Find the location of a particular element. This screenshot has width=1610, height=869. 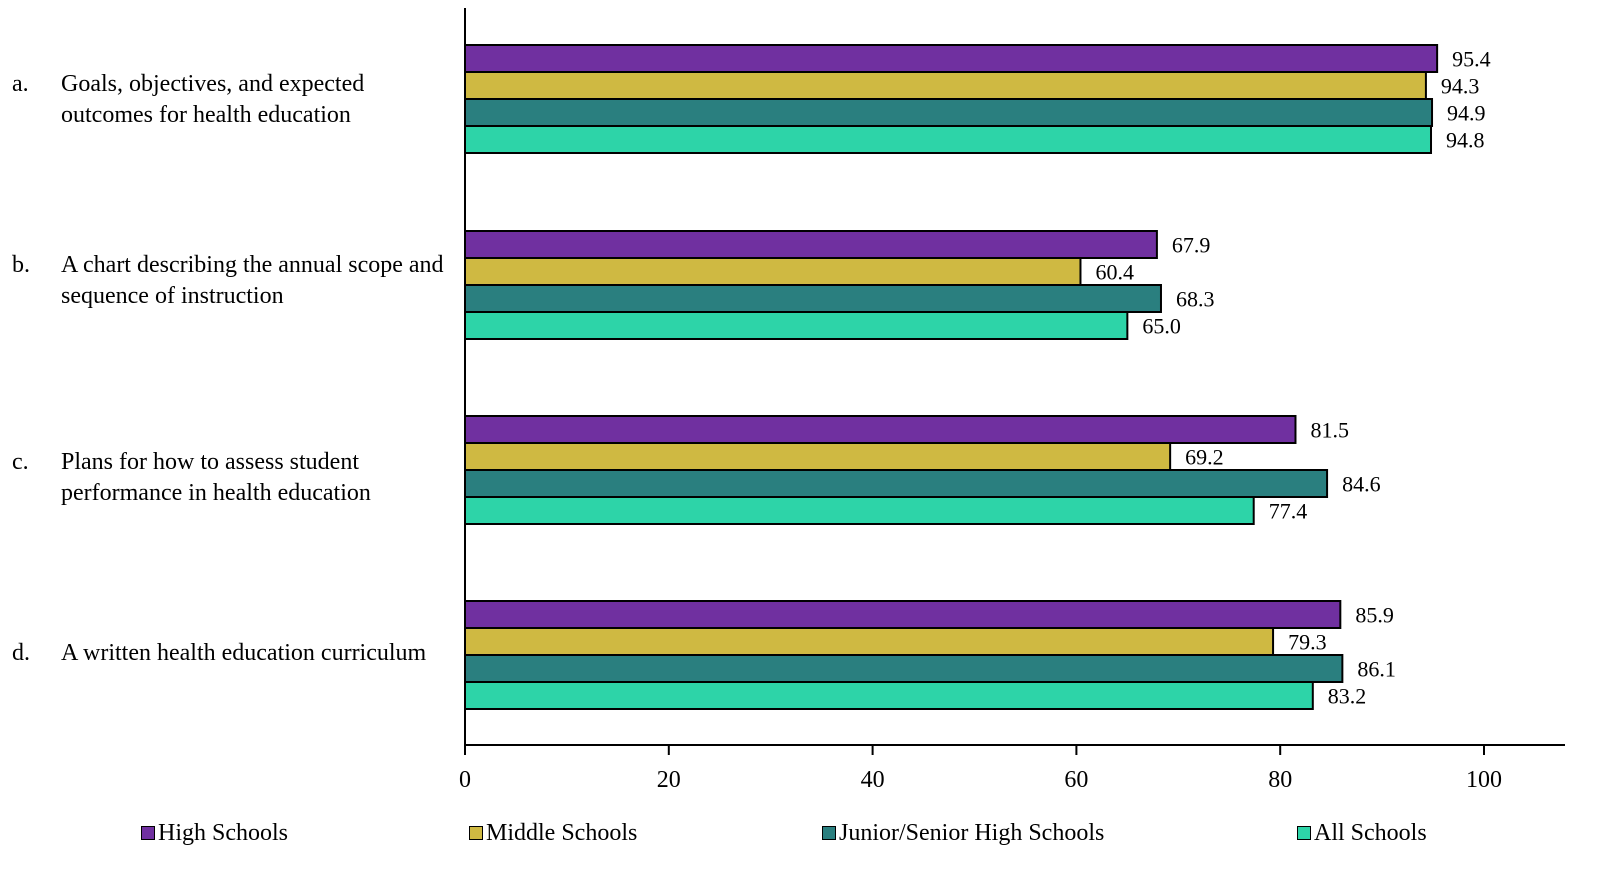

data-label: 81.5 is located at coordinates (1329, 430).